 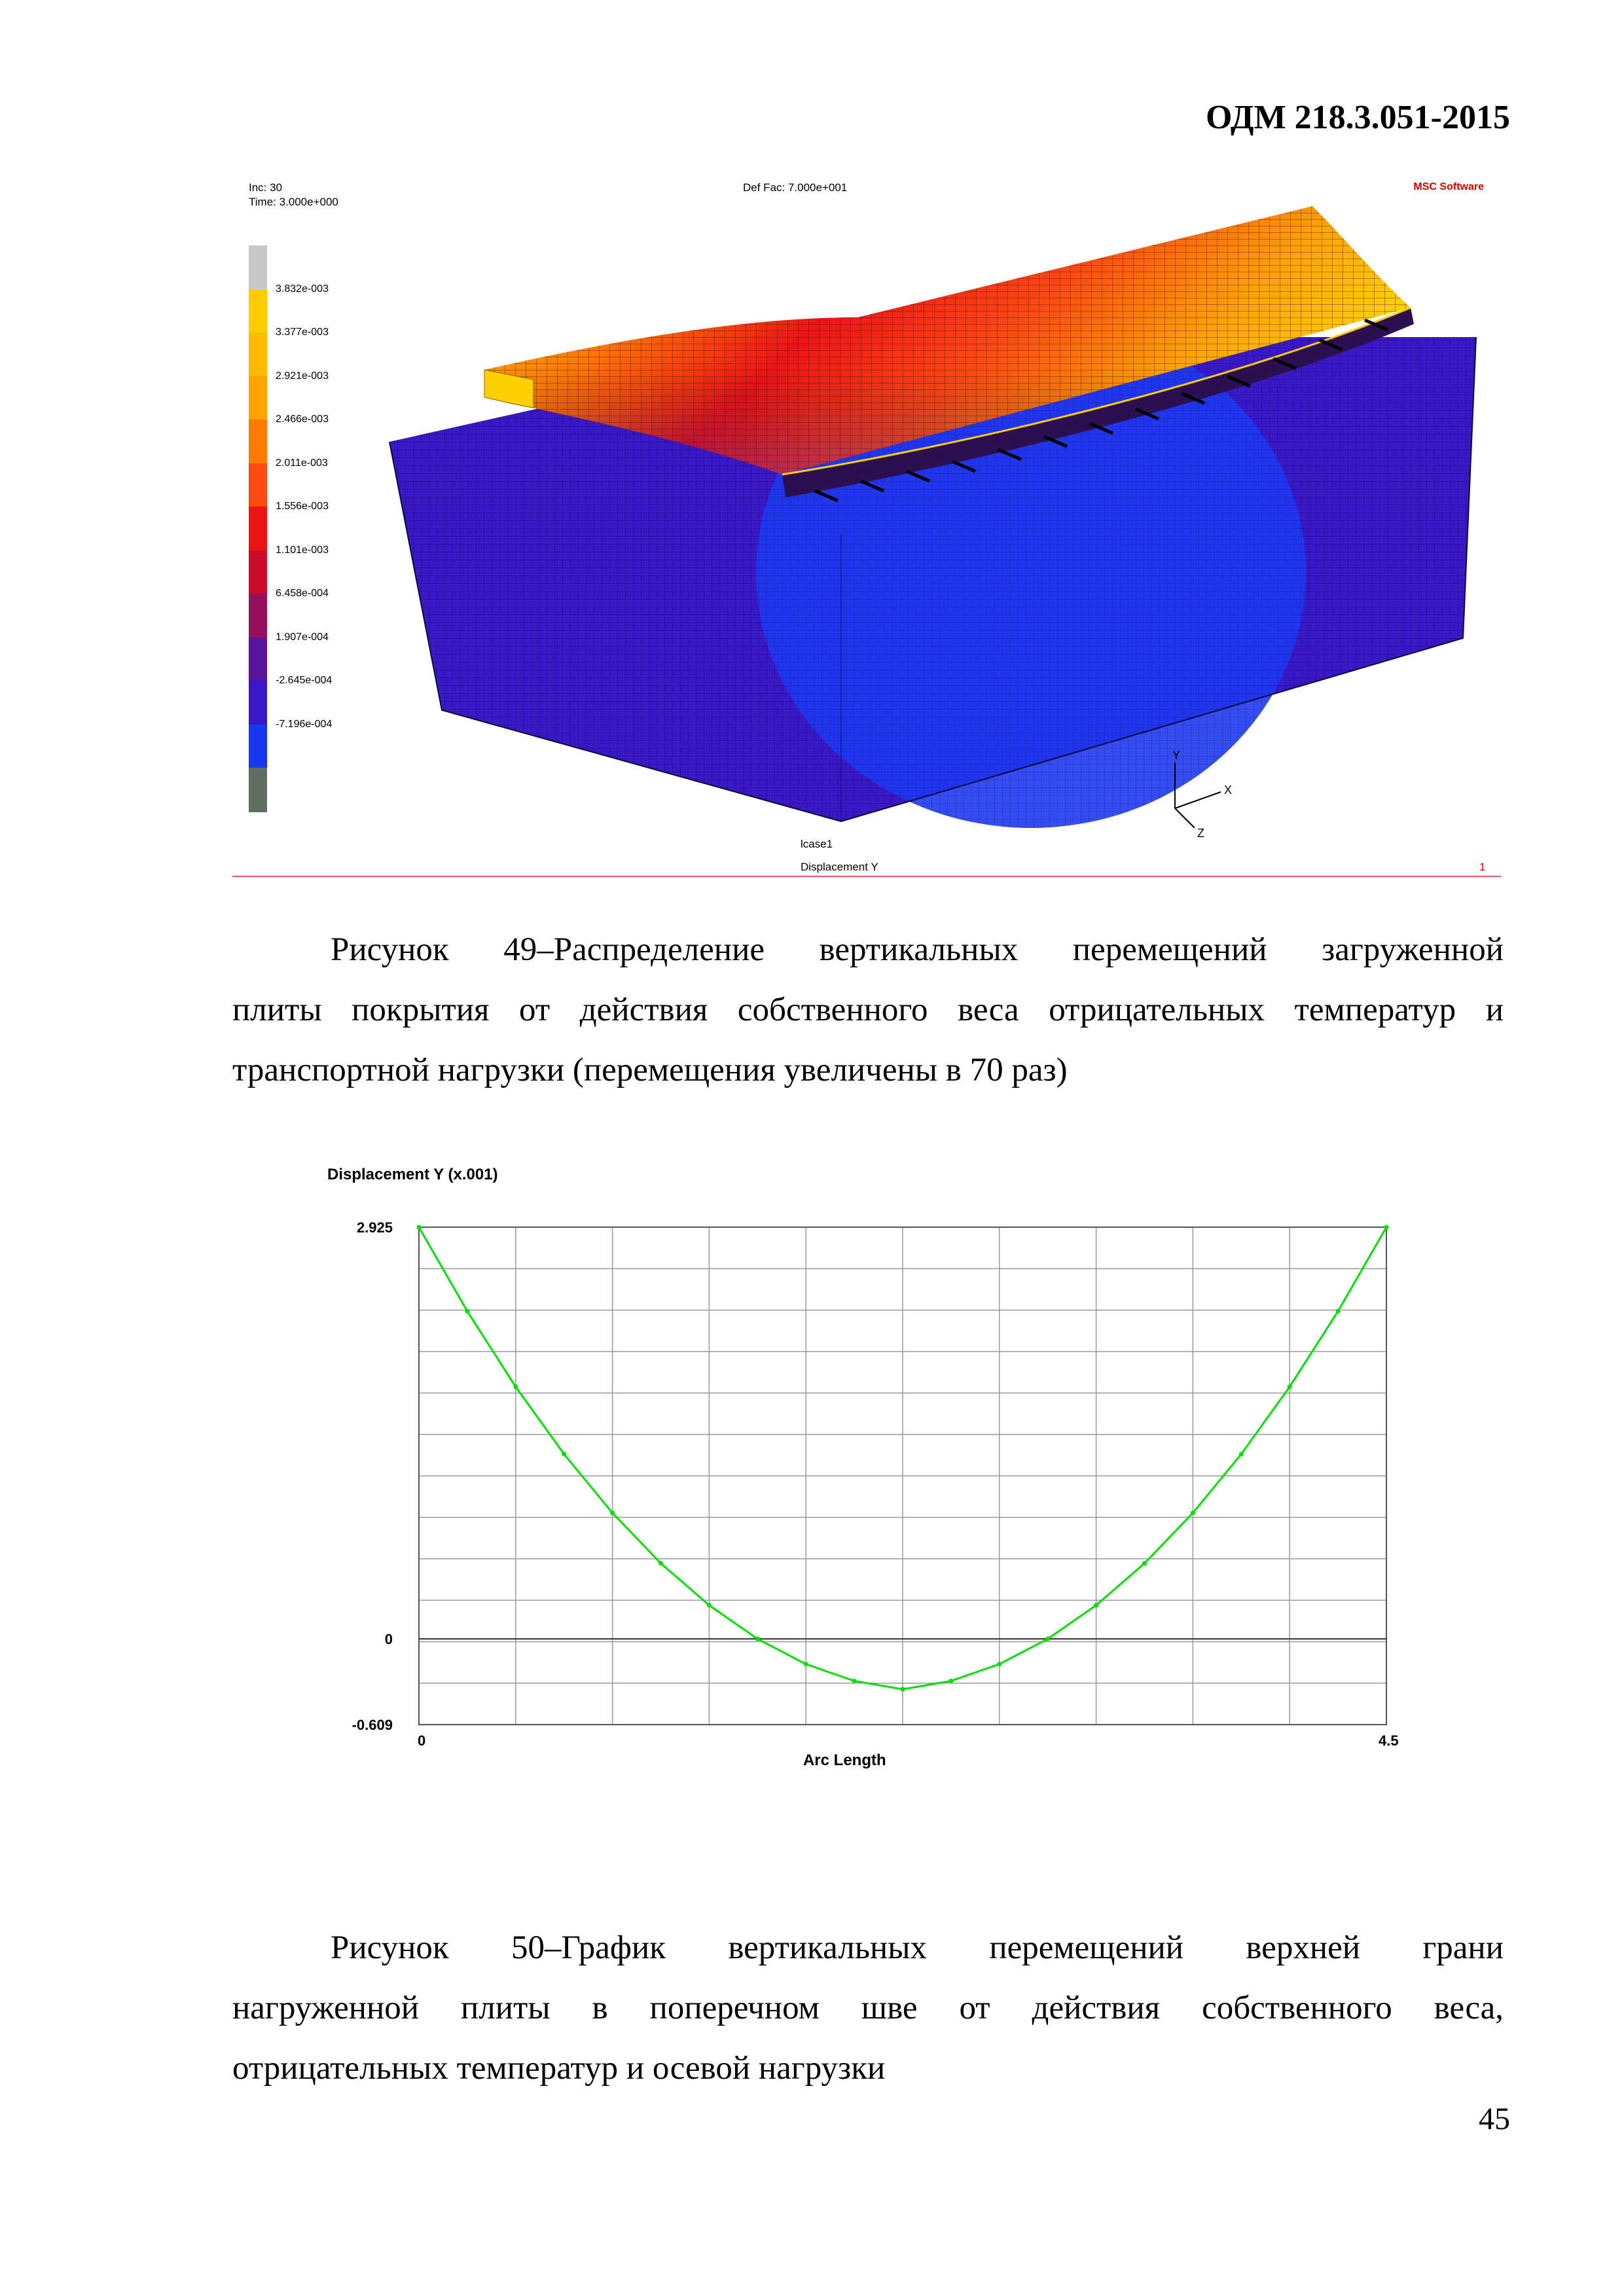 I want to click on legend-label: 6.458e-004, so click(x=302, y=594).